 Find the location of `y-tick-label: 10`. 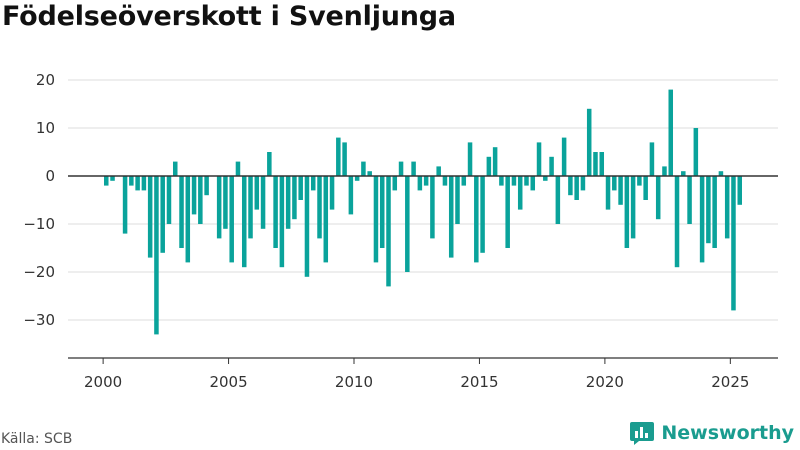

y-tick-label: 10 is located at coordinates (45, 128).